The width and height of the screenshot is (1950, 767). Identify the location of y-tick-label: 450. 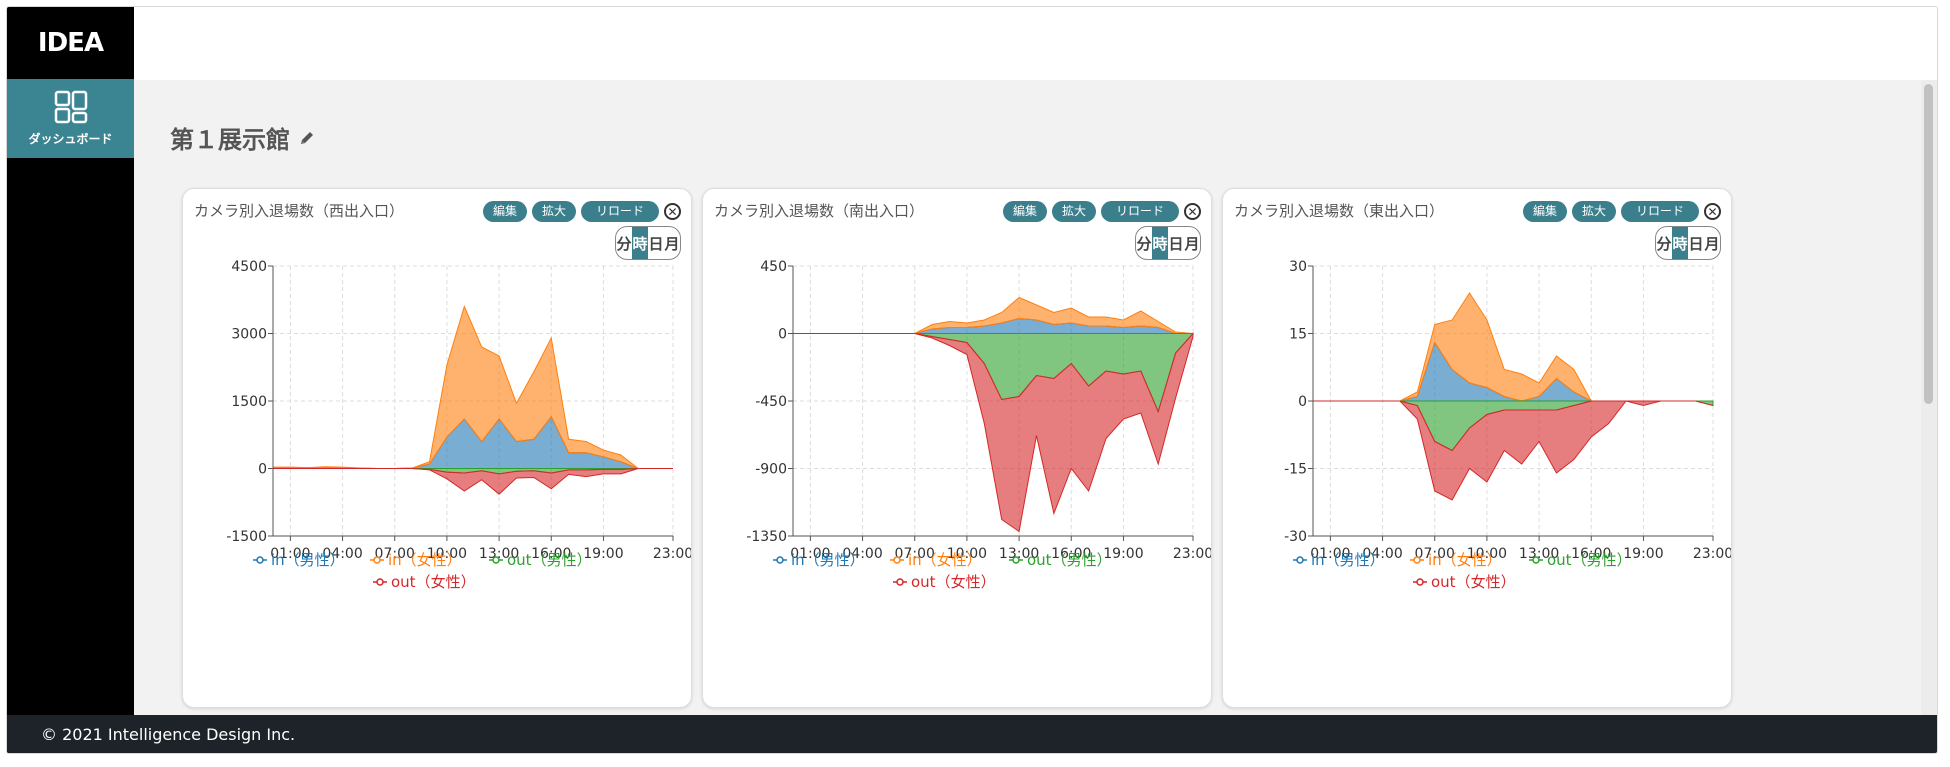
(773, 267).